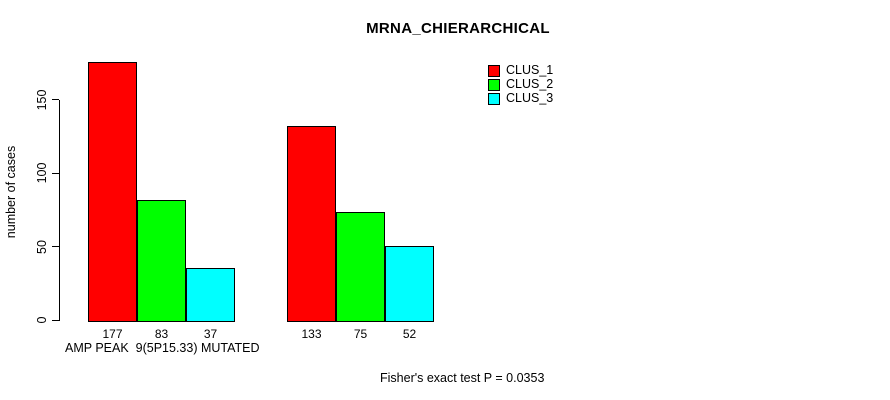 This screenshot has height=400, width=890. I want to click on bar-clus_1-group2, so click(311, 224).